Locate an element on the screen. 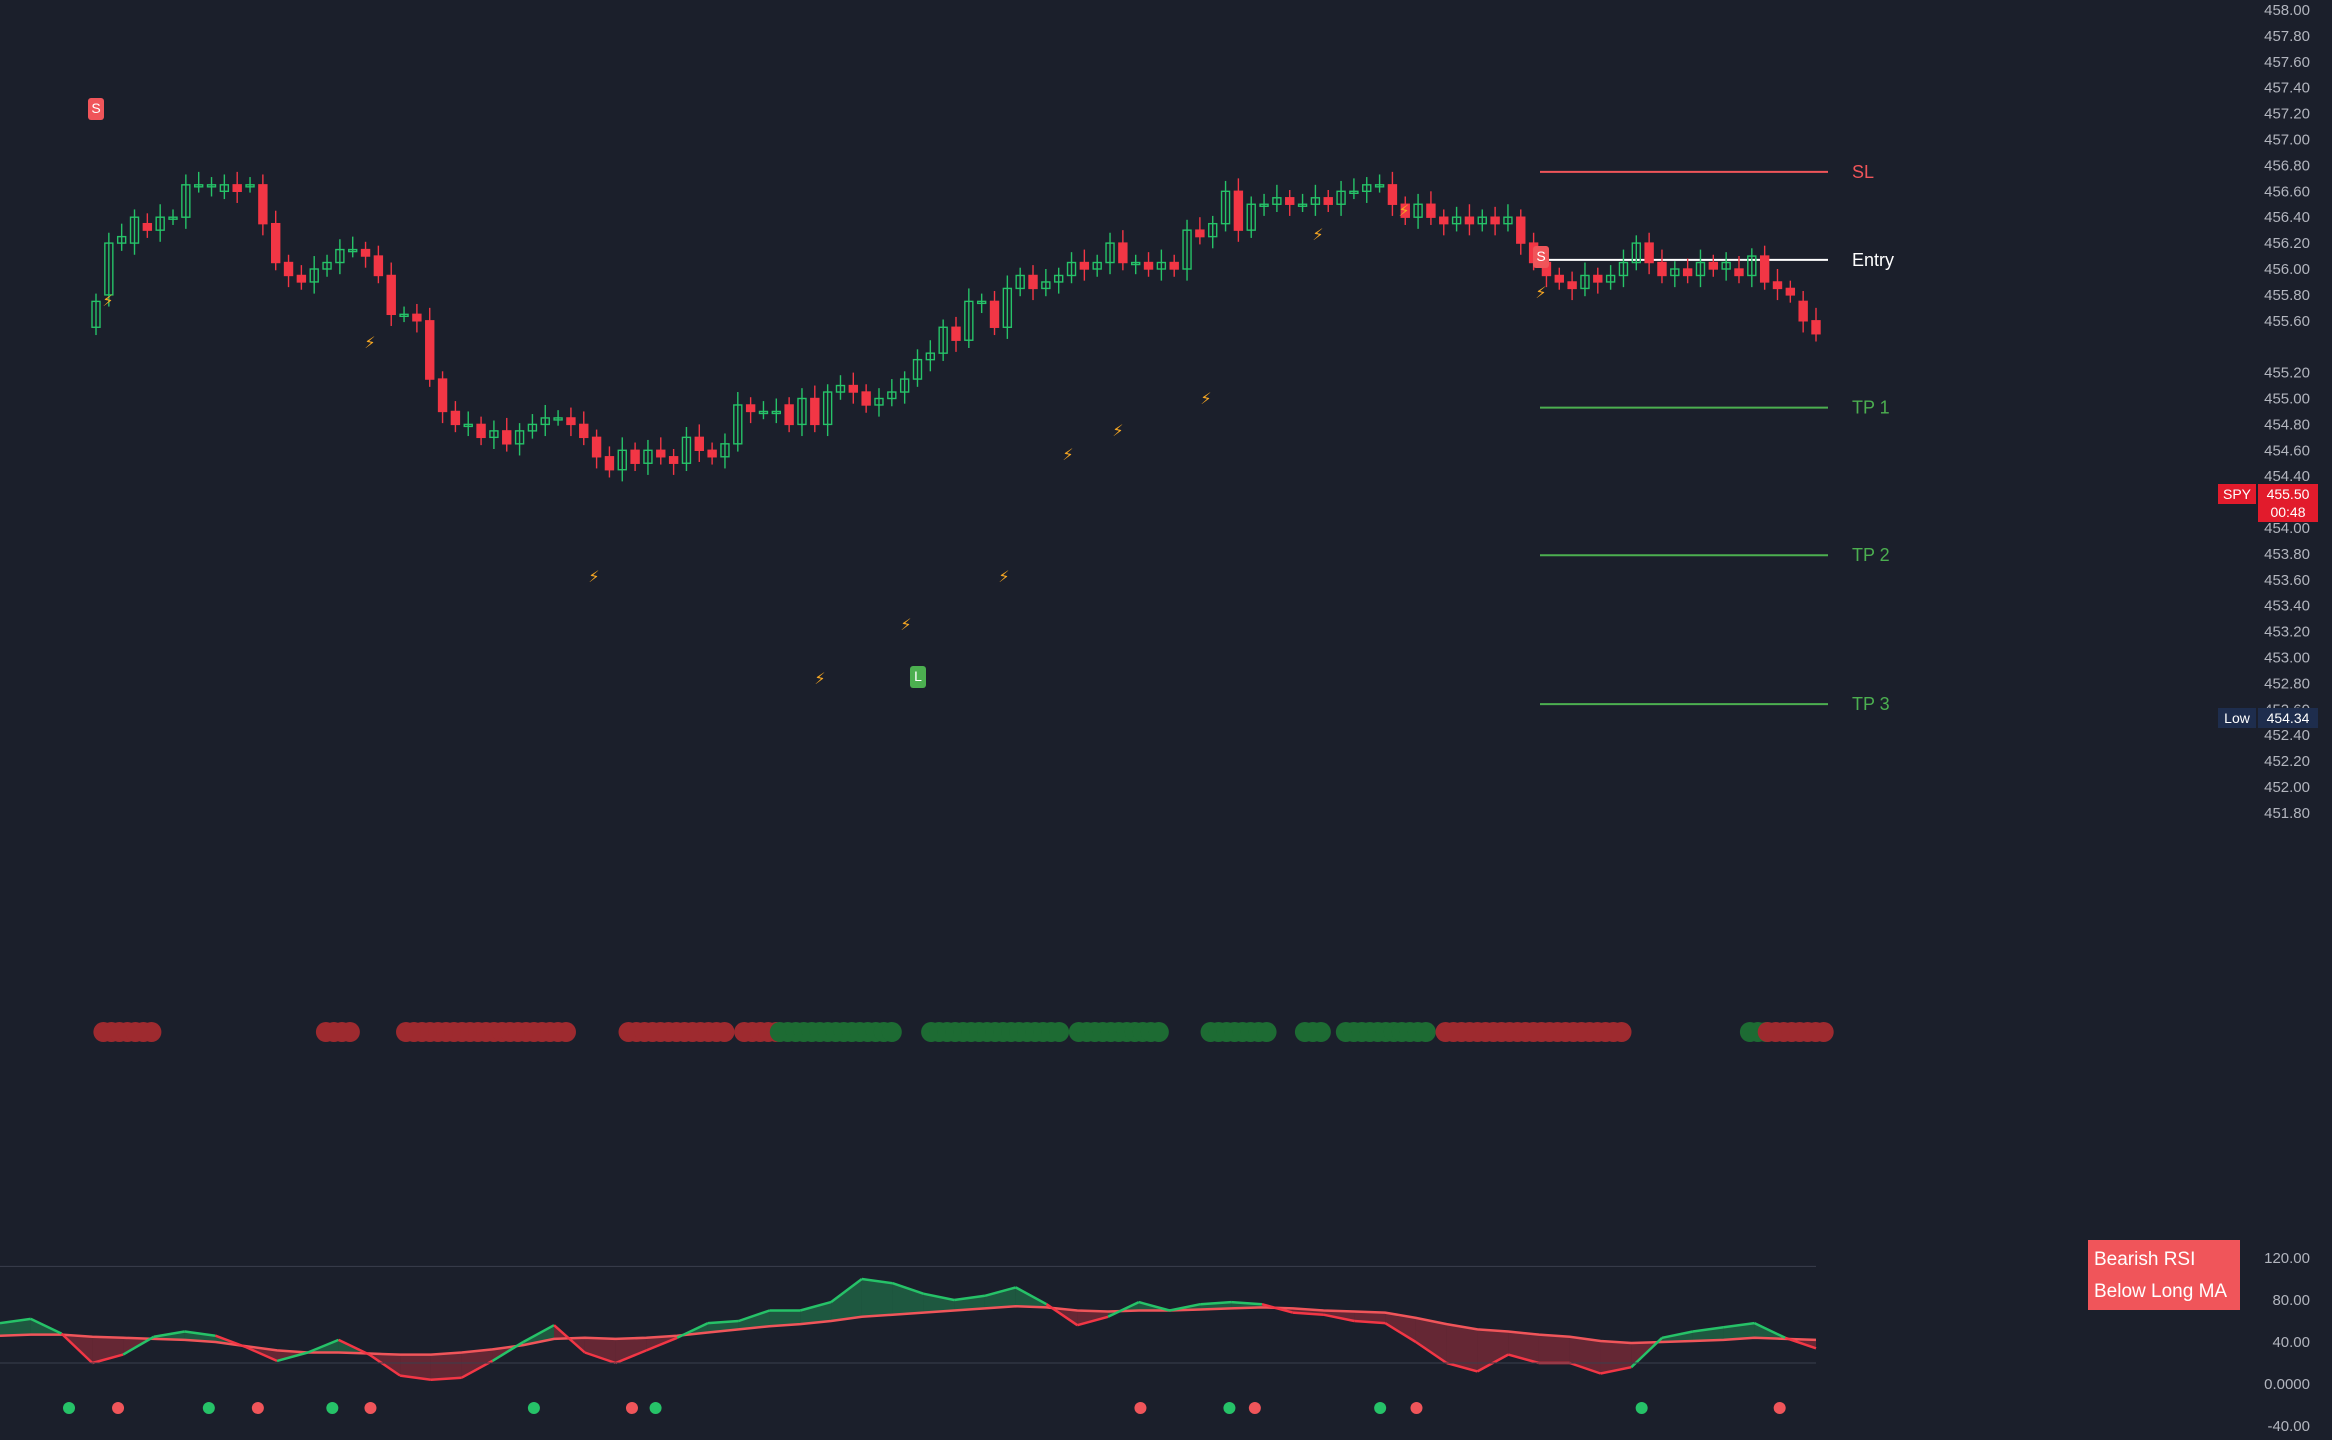 The width and height of the screenshot is (2332, 1440). price-tick-label: 453.60 is located at coordinates (2287, 580).